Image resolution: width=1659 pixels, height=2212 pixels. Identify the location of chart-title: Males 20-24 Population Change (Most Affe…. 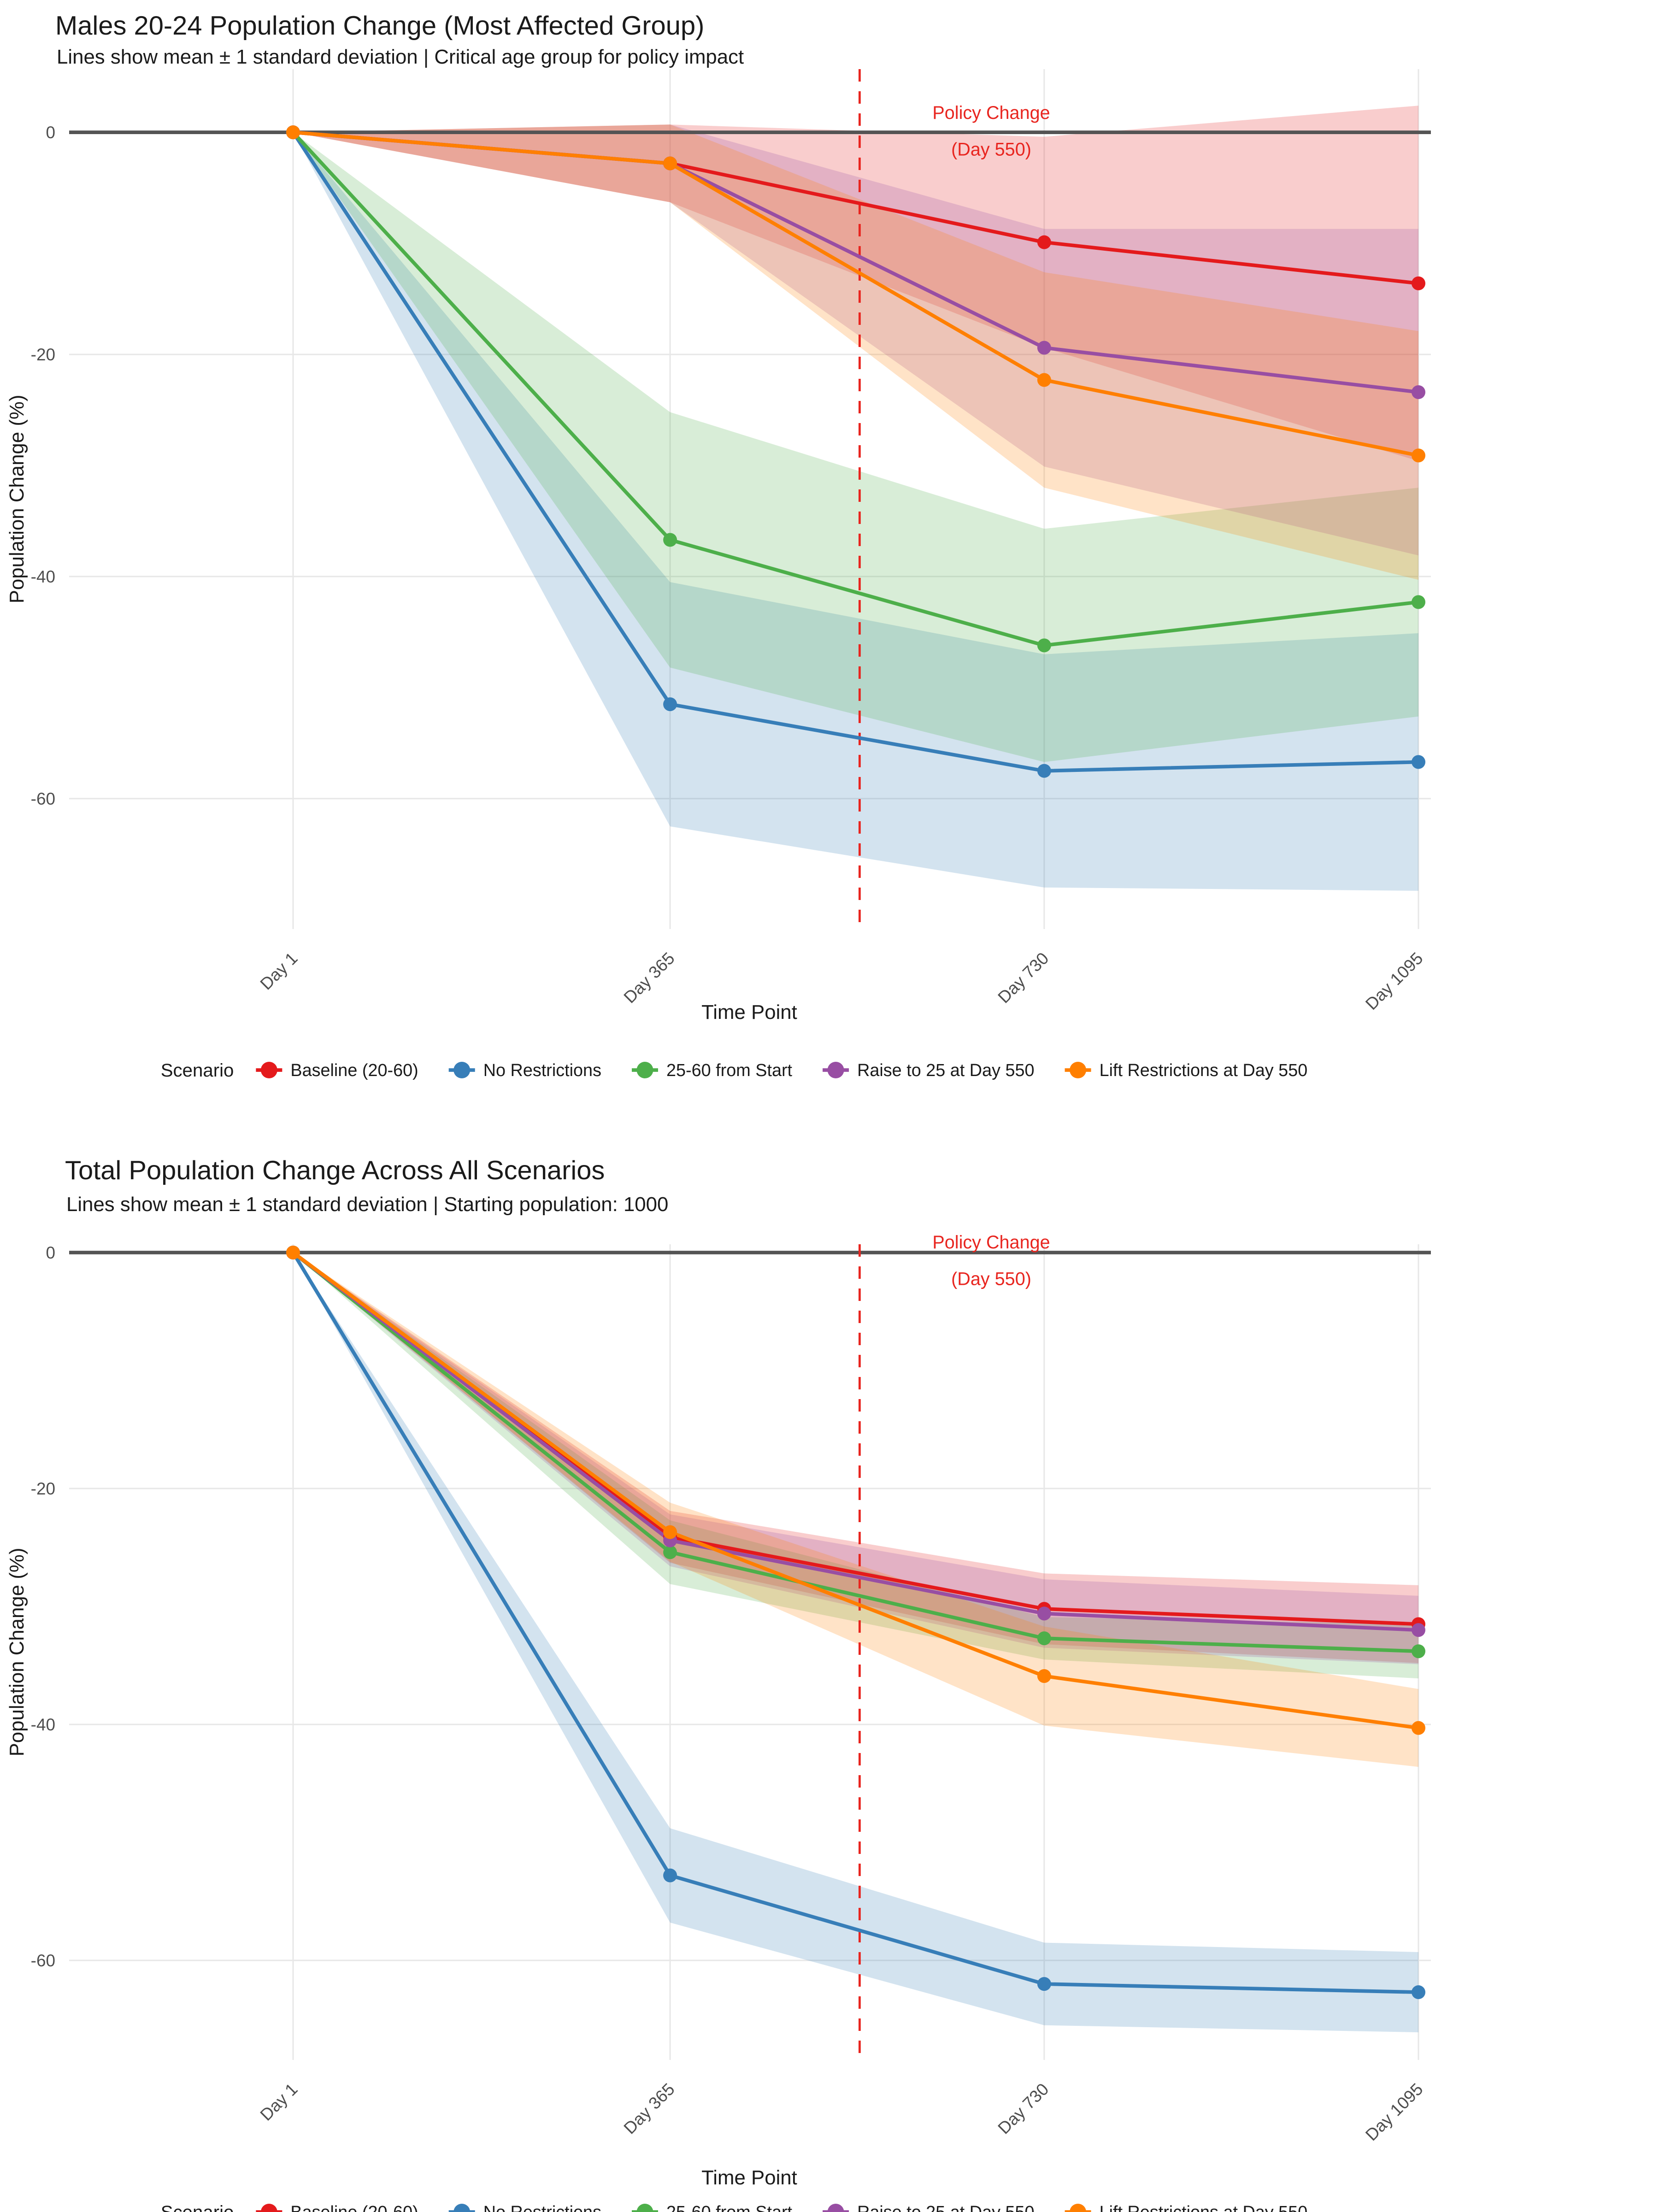
(379, 26).